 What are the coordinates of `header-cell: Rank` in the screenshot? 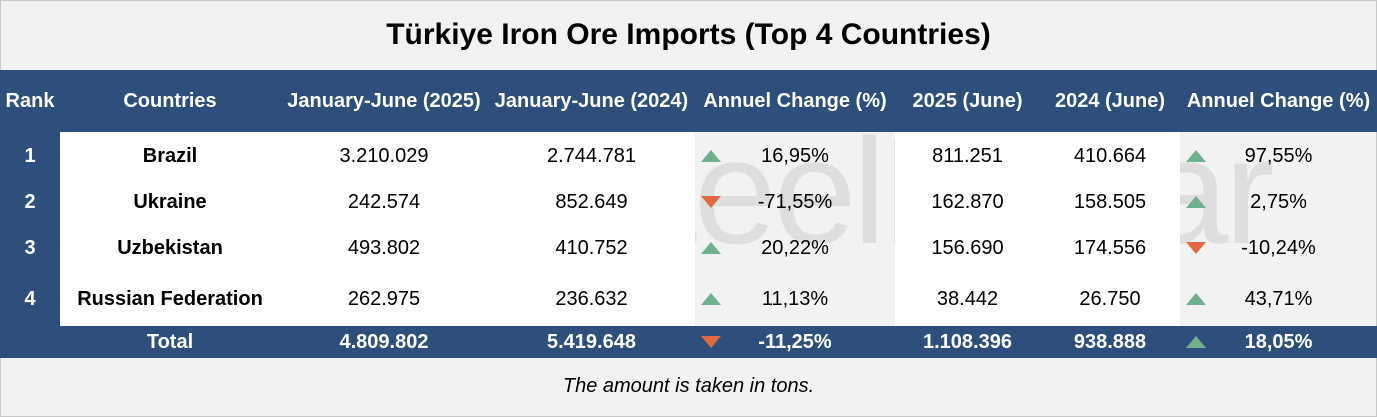 It's located at (30, 101).